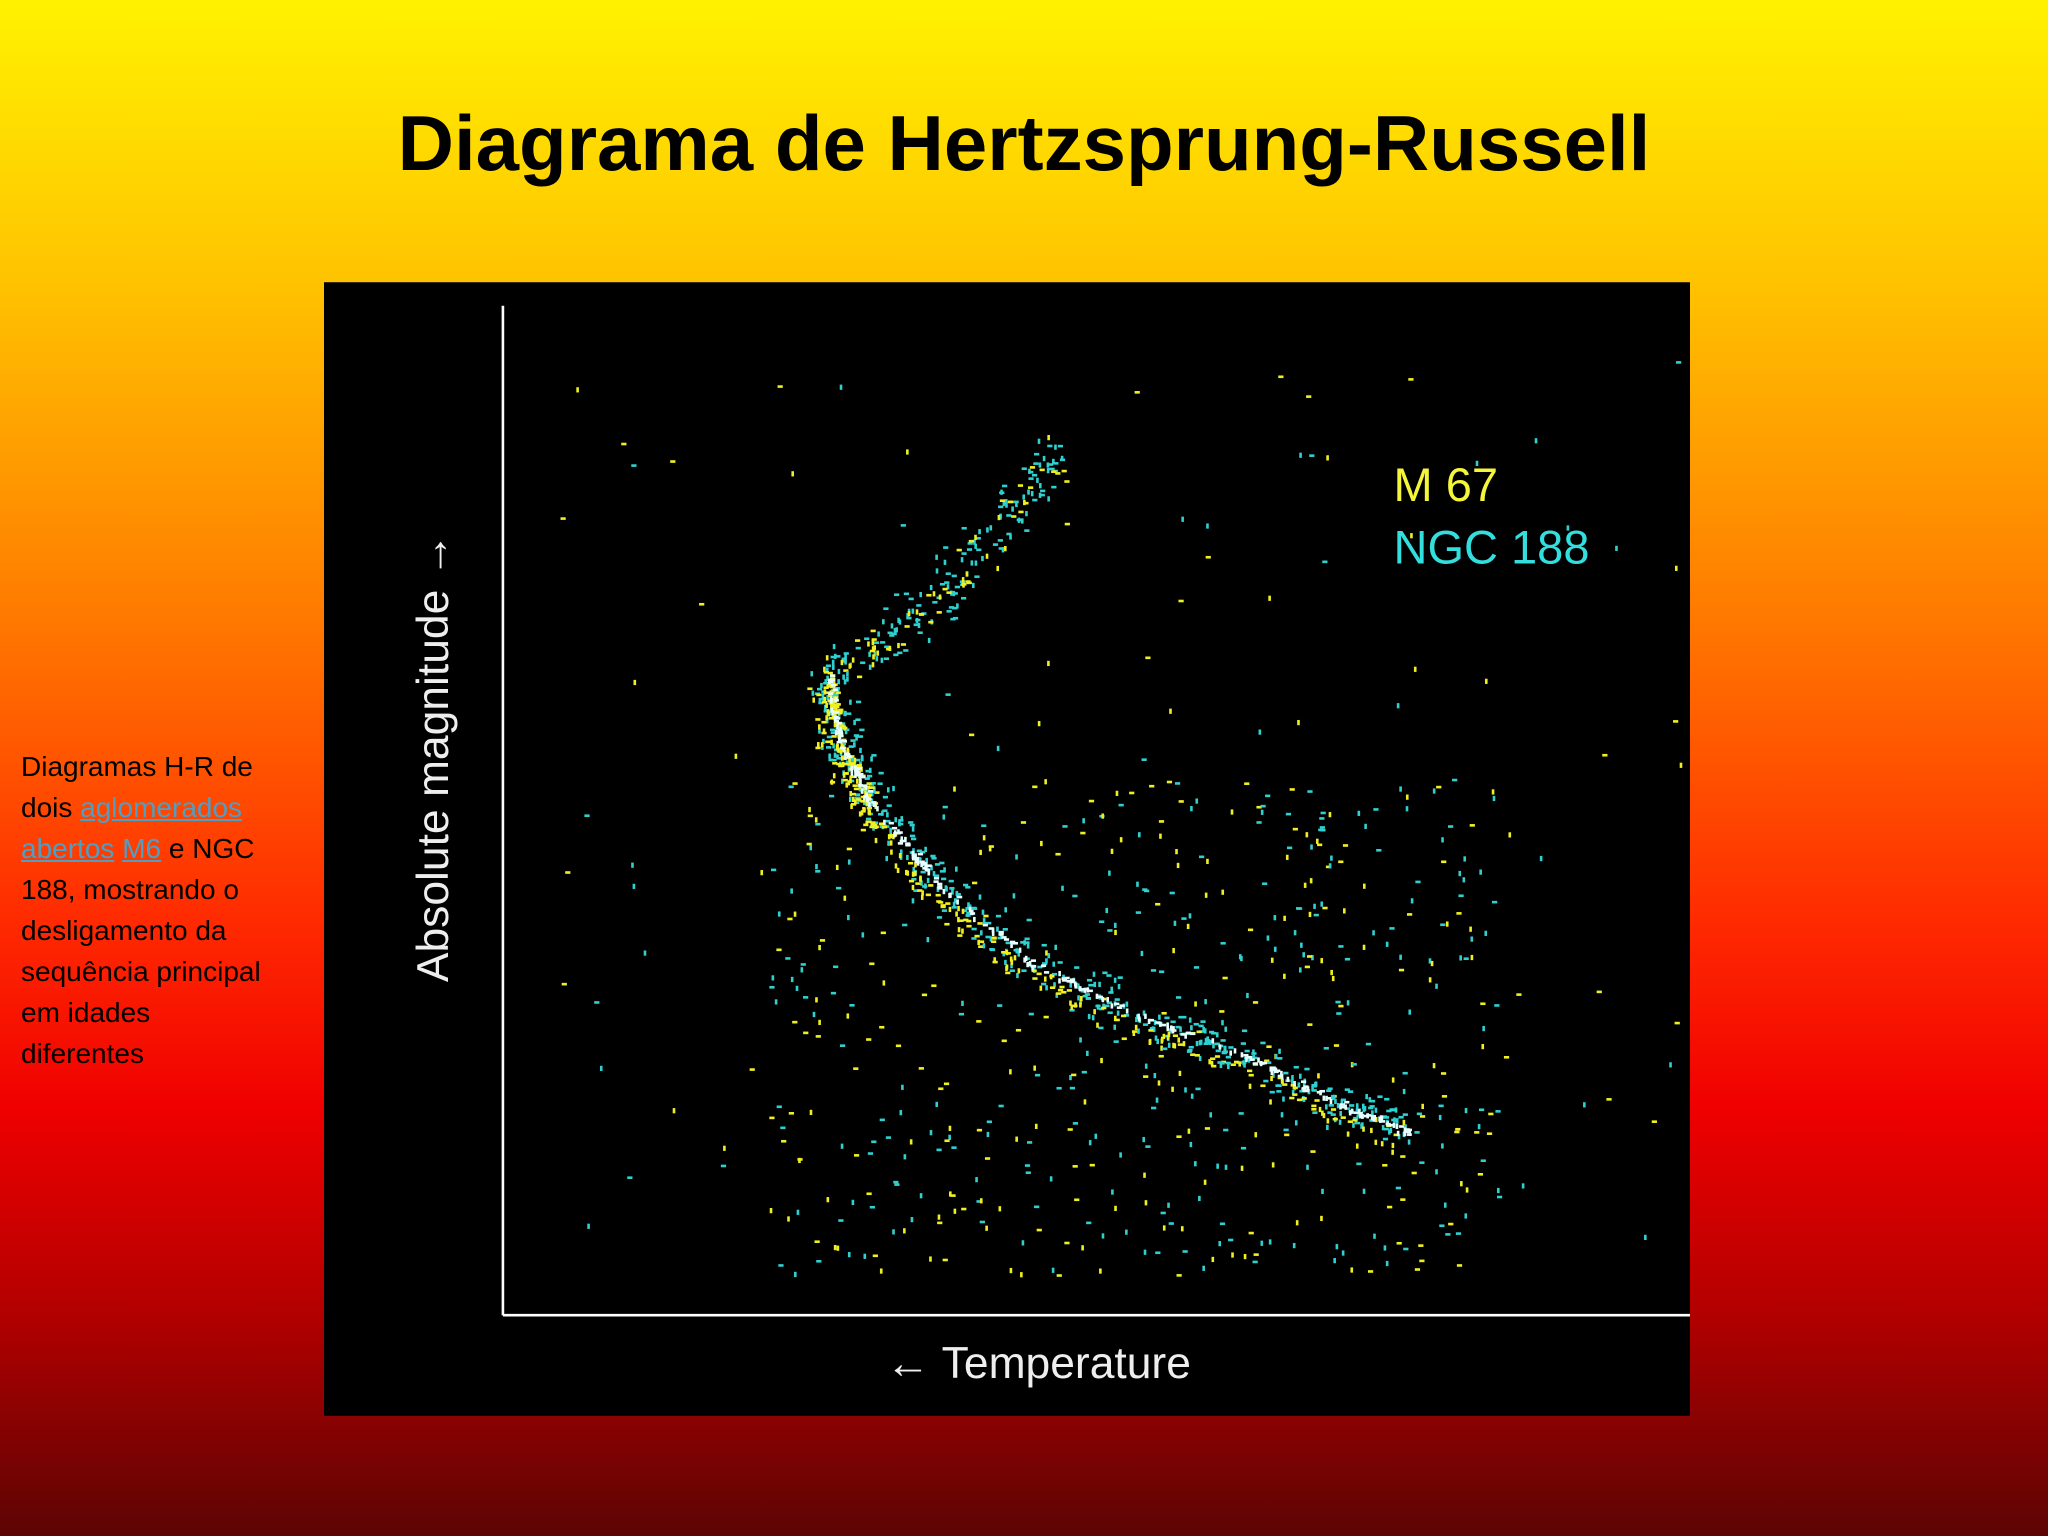  What do you see at coordinates (132, 828) in the screenshot?
I see `caption-link: aglomerados abertos` at bounding box center [132, 828].